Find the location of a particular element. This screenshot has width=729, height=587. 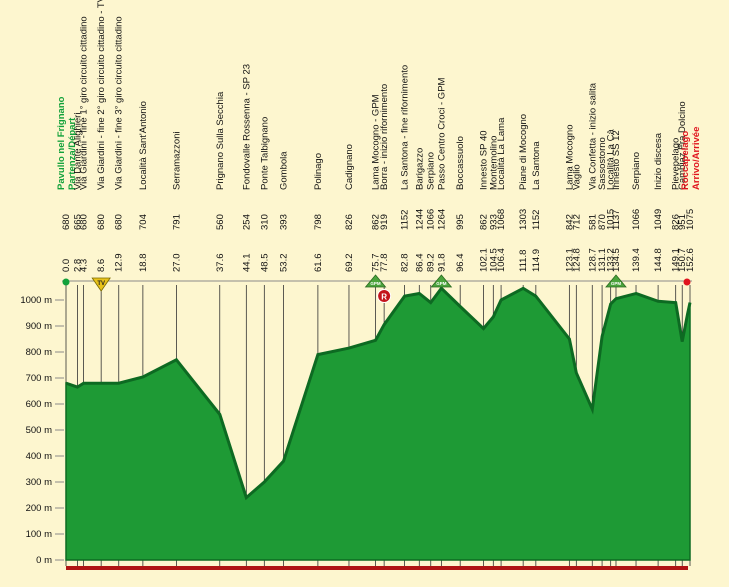

point-km: 111.8 is located at coordinates (523, 261).